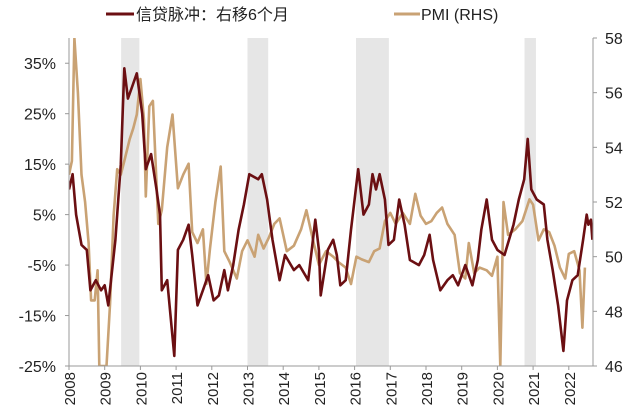  What do you see at coordinates (614, 258) in the screenshot?
I see `right-tick-label: 50` at bounding box center [614, 258].